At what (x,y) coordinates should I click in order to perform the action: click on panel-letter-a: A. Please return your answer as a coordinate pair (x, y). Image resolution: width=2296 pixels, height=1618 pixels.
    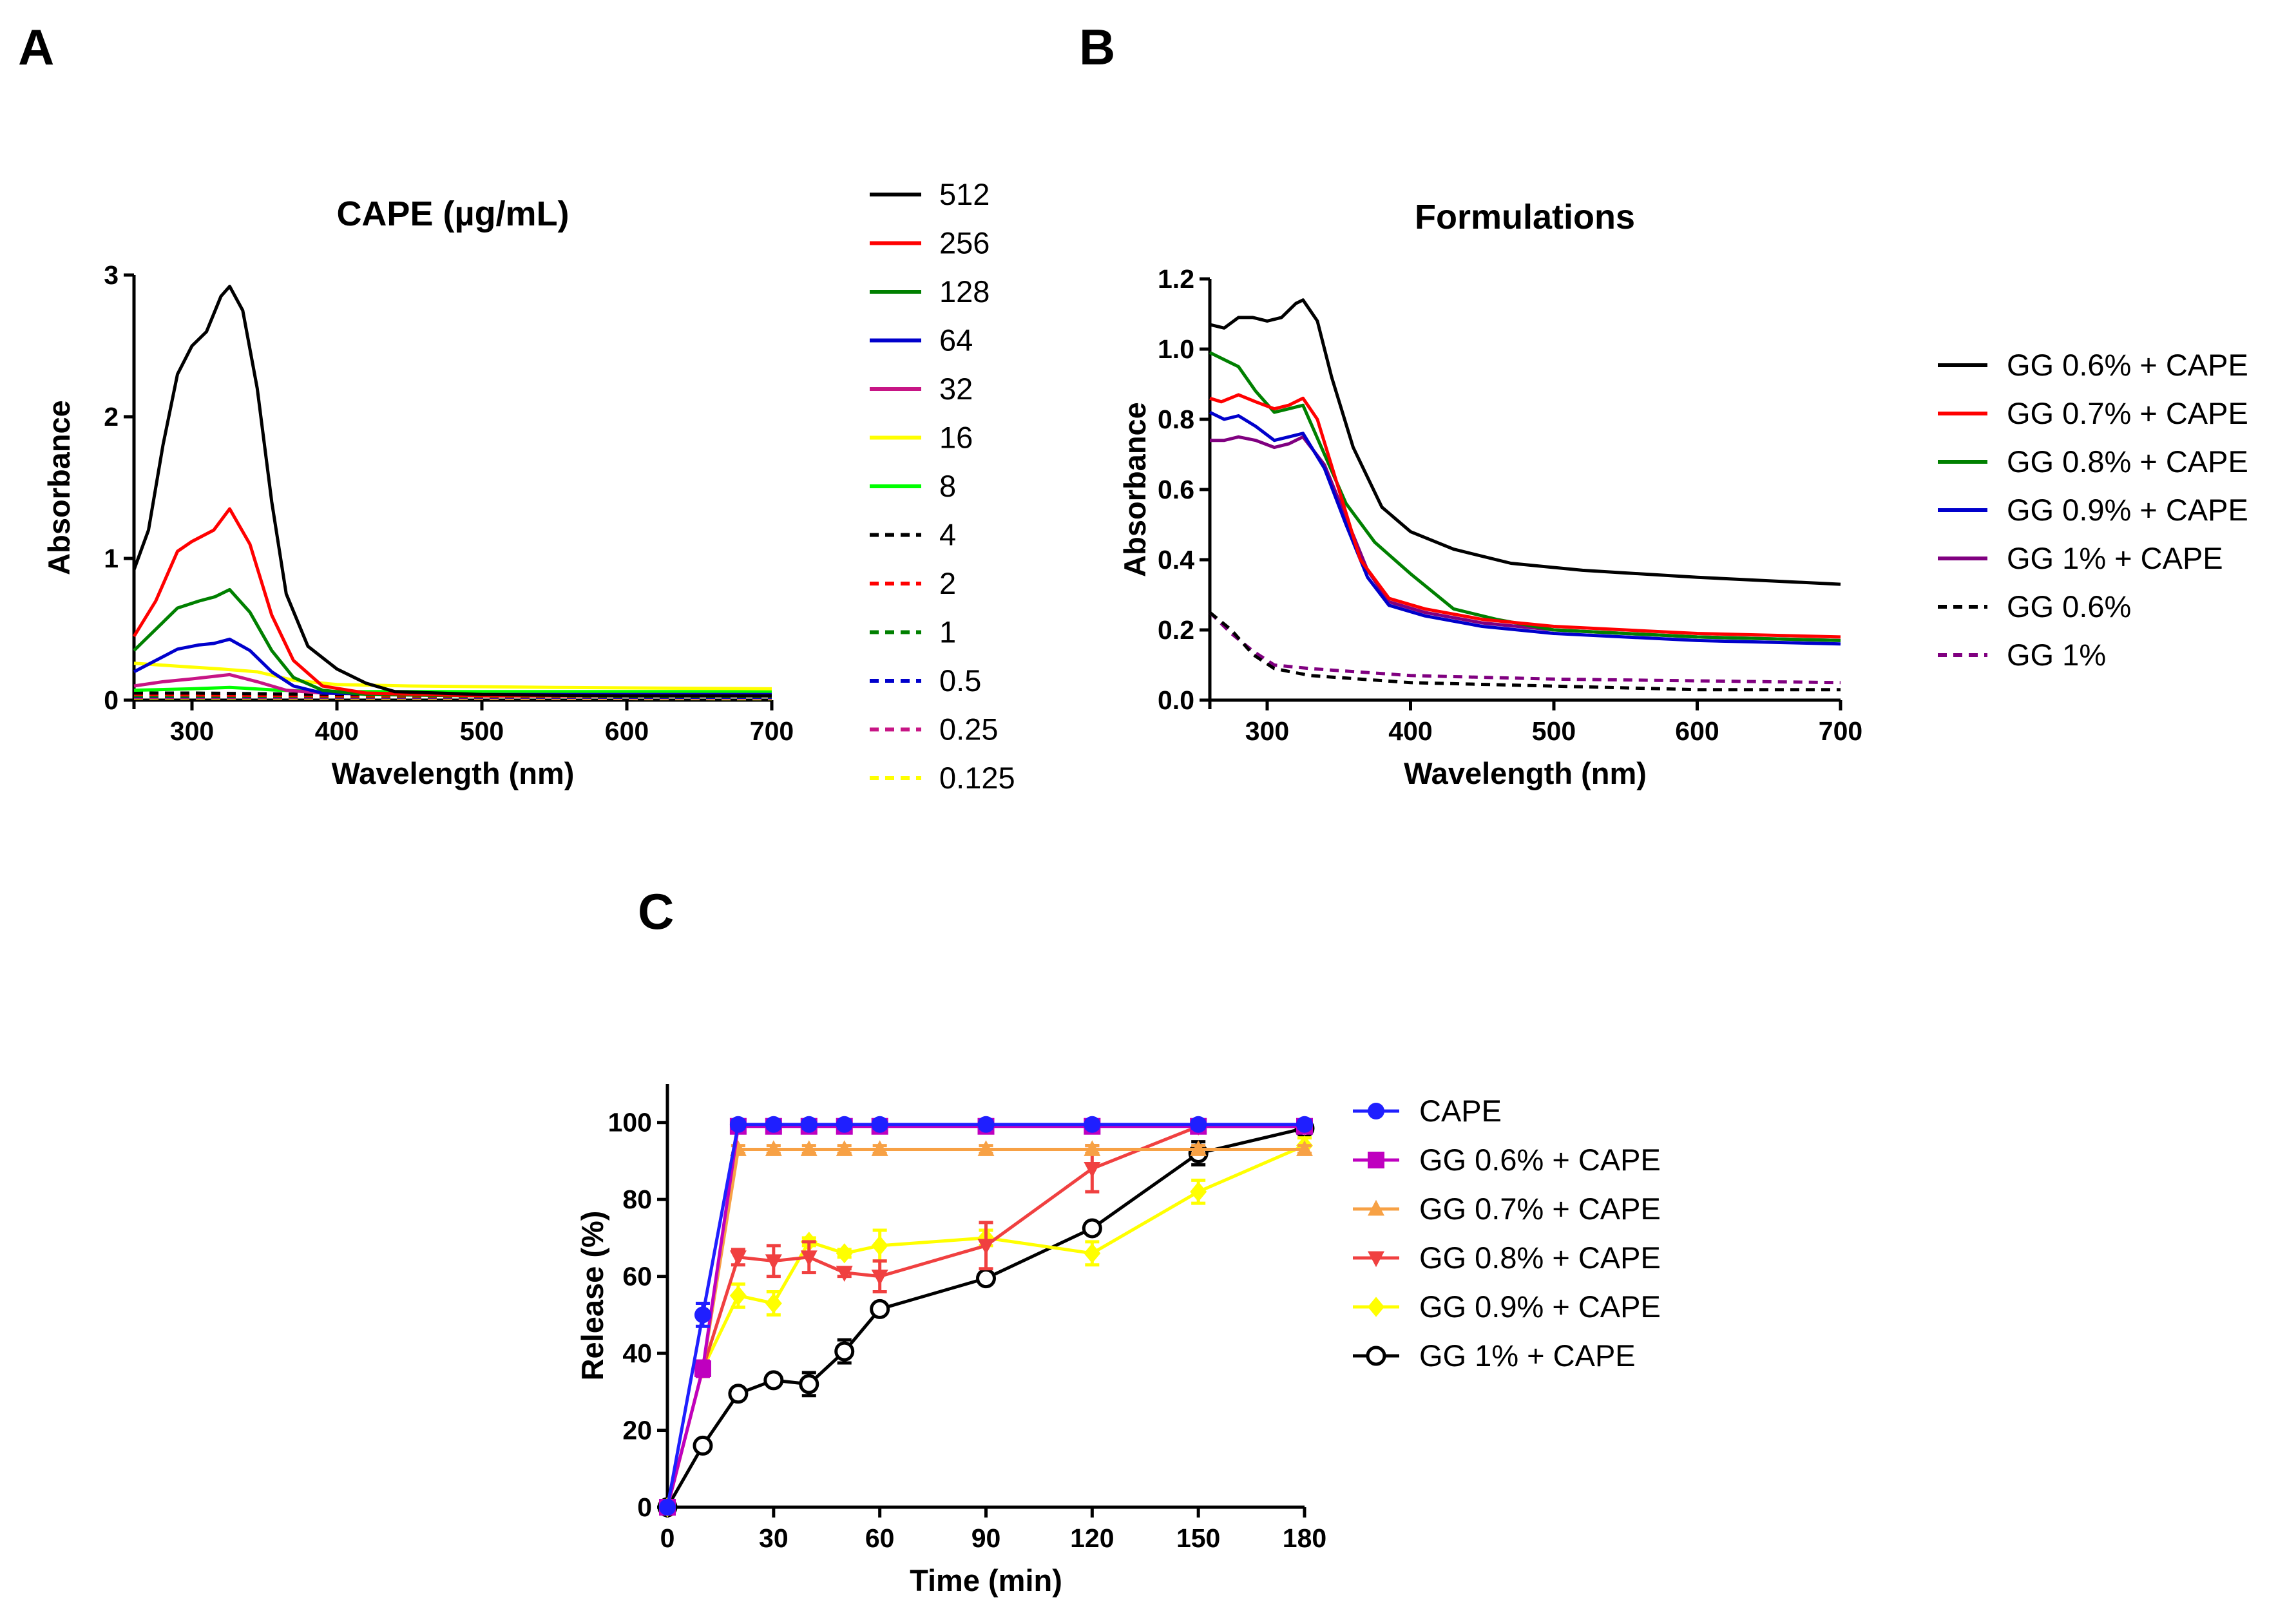
    Looking at the image, I should click on (36, 47).